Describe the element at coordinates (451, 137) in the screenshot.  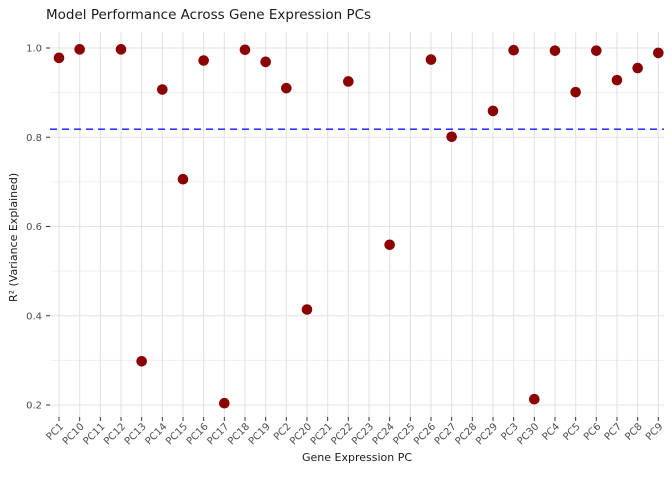
I see `data-point-PC27` at that location.